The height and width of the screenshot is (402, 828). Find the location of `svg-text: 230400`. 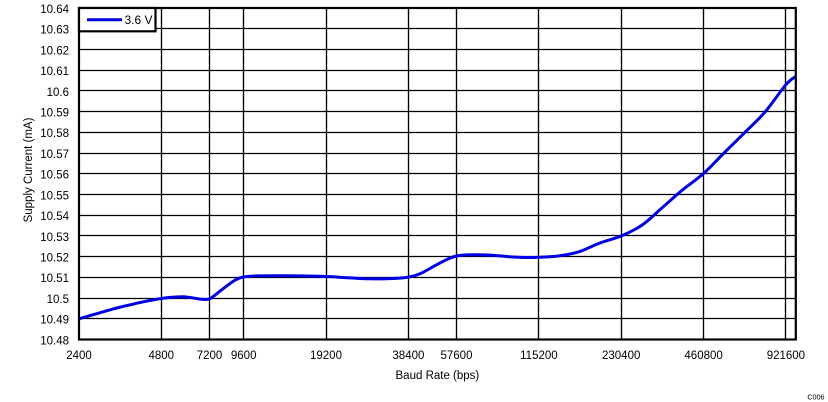

svg-text: 230400 is located at coordinates (621, 356).